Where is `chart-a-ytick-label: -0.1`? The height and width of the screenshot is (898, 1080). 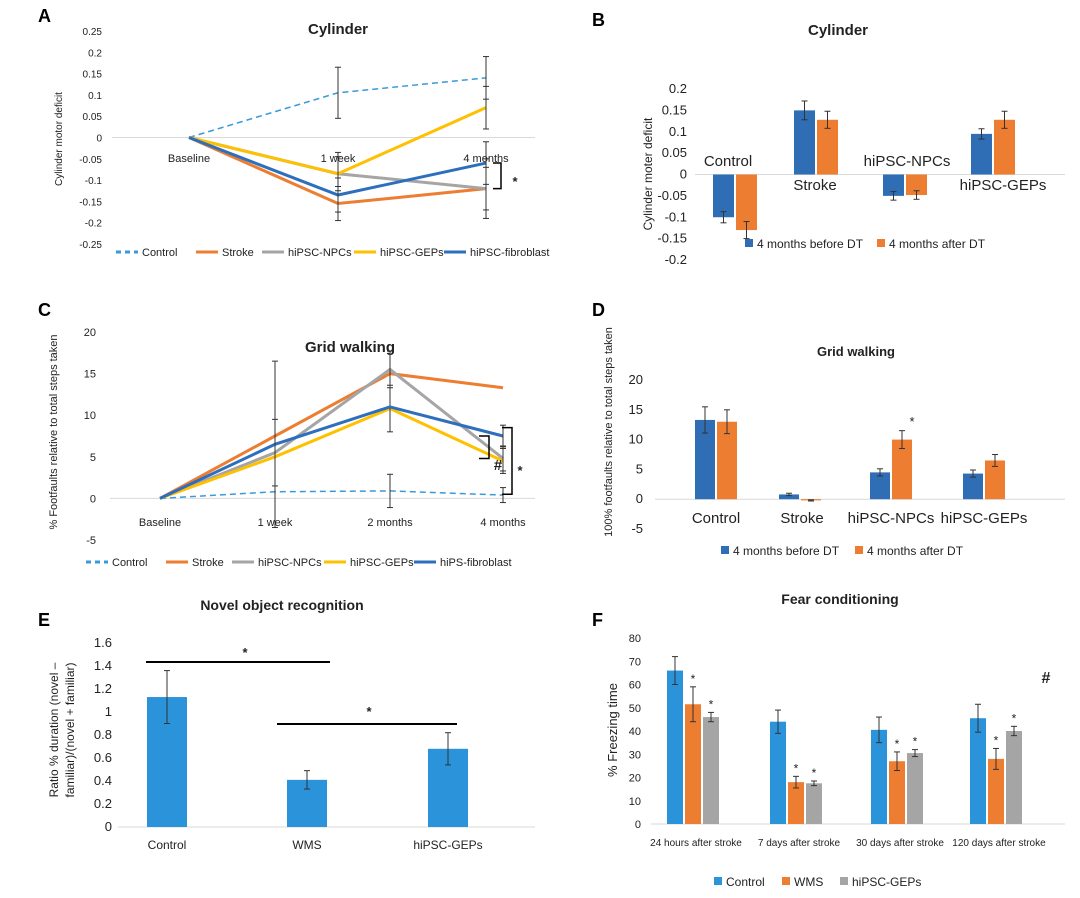
chart-a-ytick-label: -0.1 is located at coordinates (94, 181).